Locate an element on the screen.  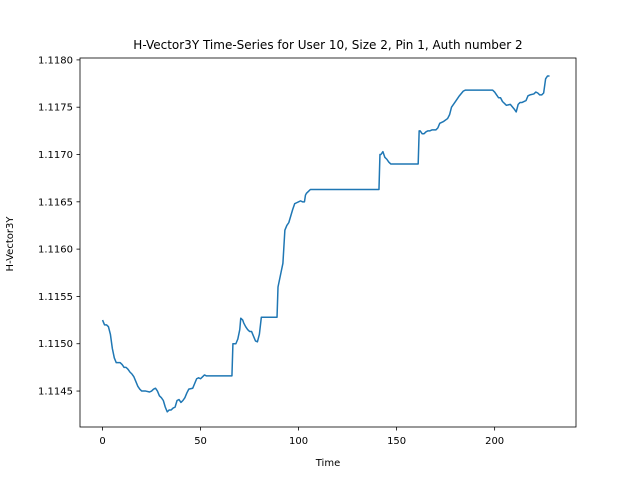
y-tick-label: 1.1145 is located at coordinates (55, 392).